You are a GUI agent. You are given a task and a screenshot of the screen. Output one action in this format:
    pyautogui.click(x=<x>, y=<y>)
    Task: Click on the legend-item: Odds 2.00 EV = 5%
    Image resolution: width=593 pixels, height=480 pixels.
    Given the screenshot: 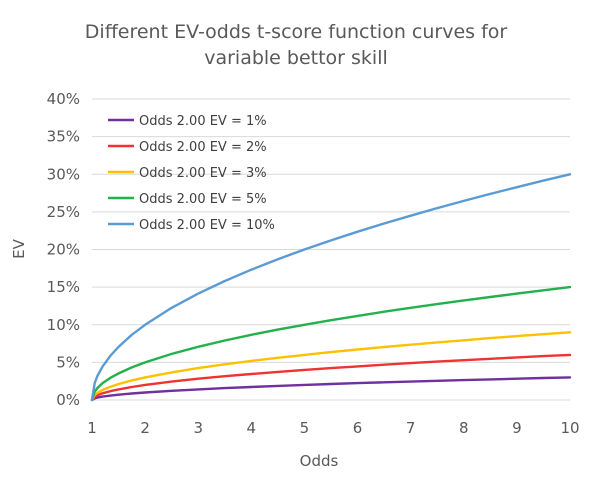 What is the action you would take?
    pyautogui.click(x=187, y=199)
    